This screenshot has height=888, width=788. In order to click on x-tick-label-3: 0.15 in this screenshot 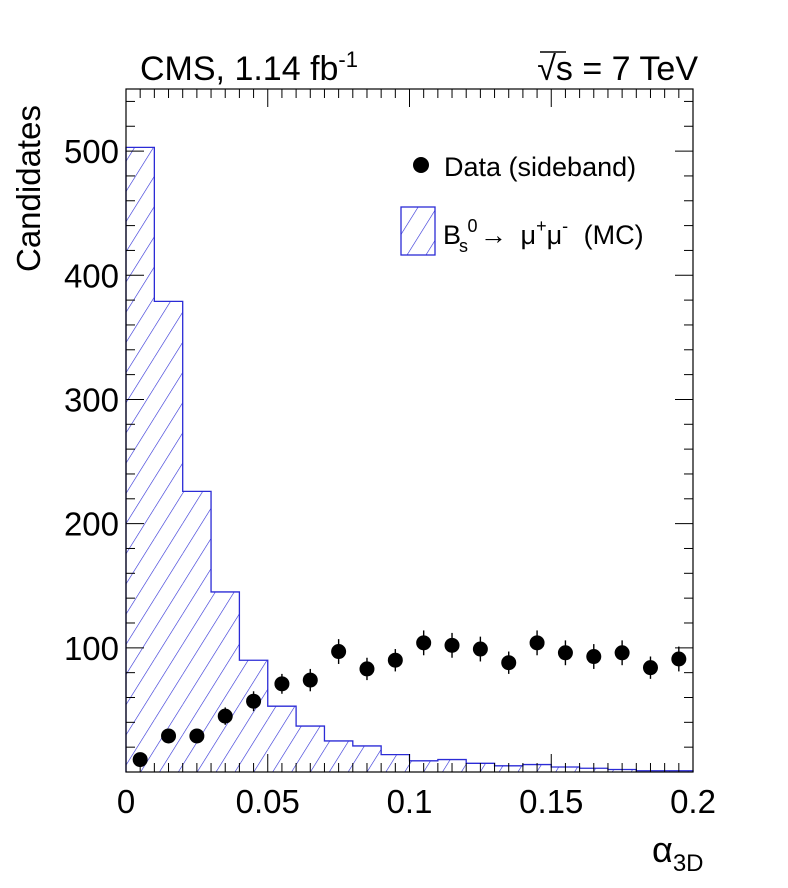, I will do `click(551, 801)`.